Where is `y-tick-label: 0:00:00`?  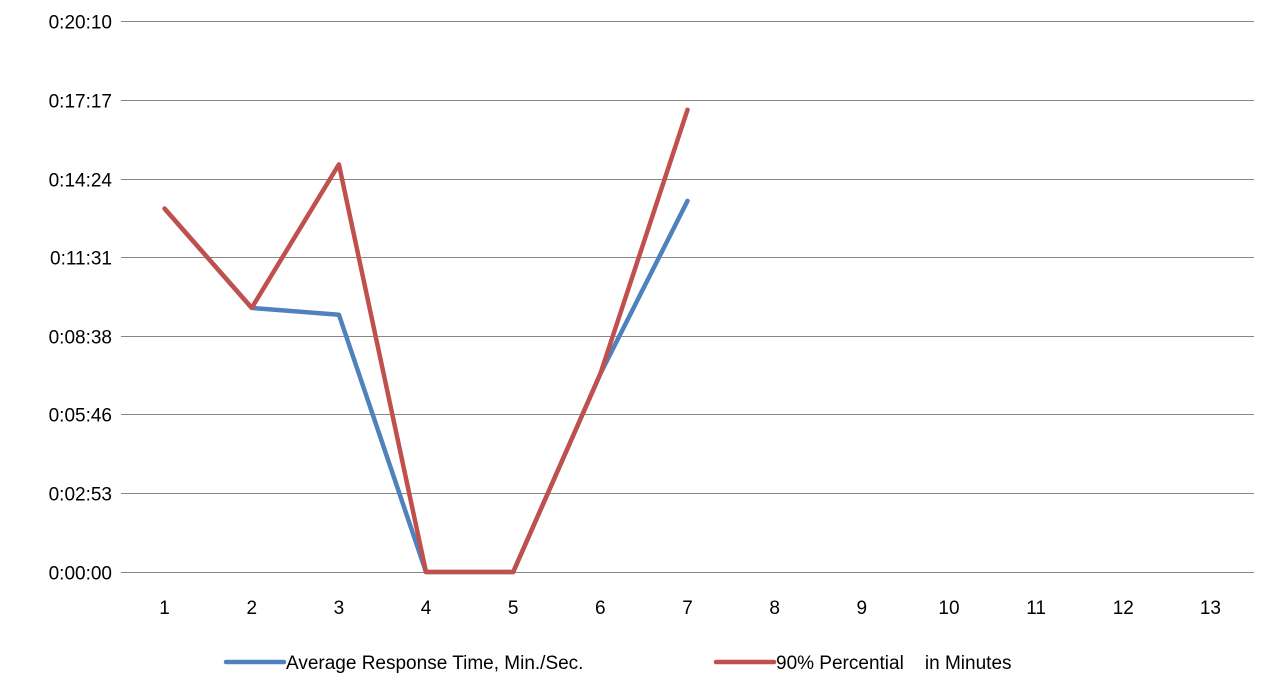 y-tick-label: 0:00:00 is located at coordinates (80, 574).